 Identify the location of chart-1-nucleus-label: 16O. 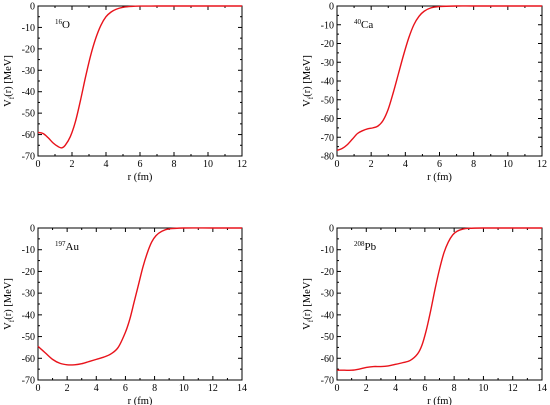
(62, 24).